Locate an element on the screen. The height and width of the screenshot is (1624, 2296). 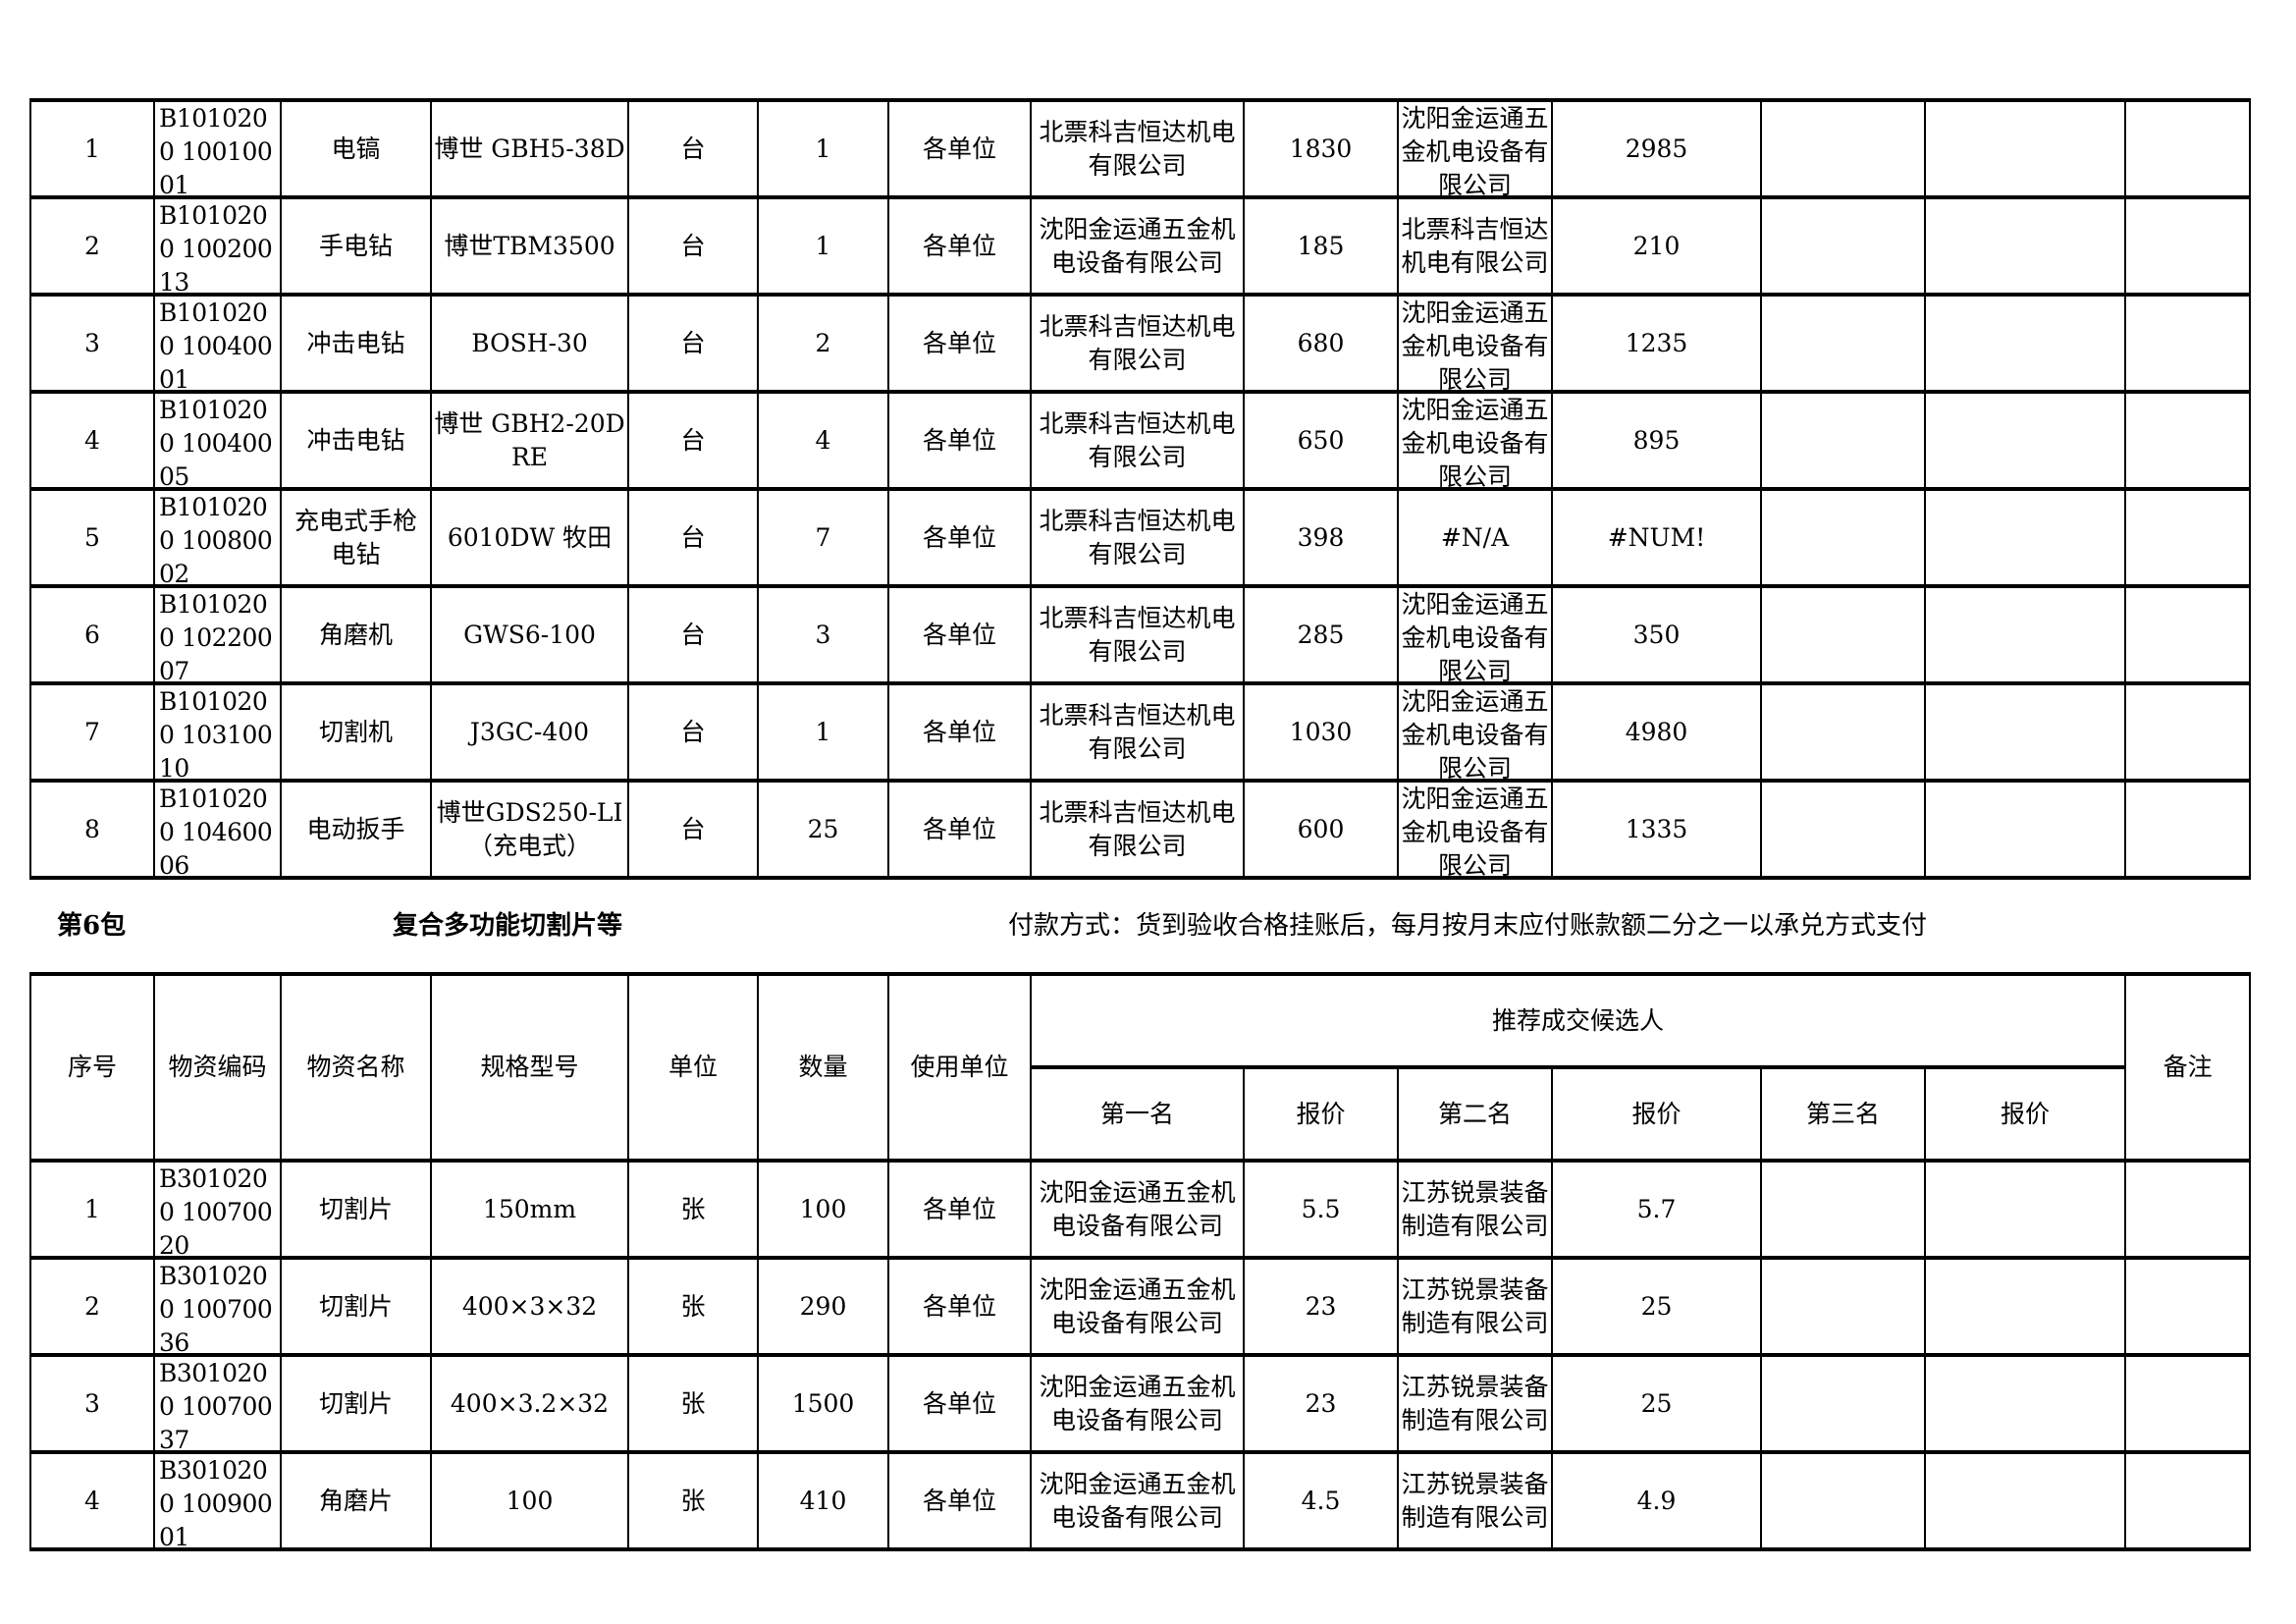
cell-price2: #NUM! is located at coordinates (1656, 537).